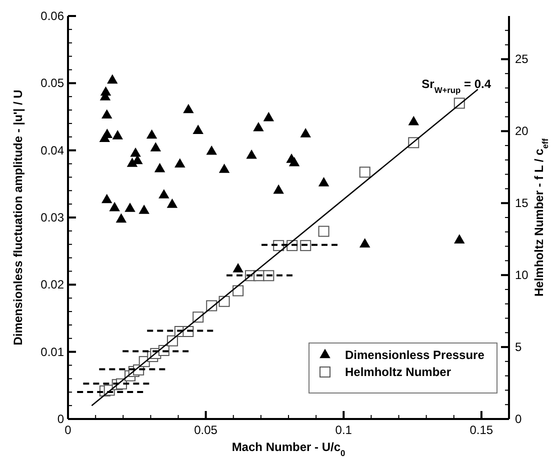  I want to click on y-tick-label: 0.01, so click(52, 351).